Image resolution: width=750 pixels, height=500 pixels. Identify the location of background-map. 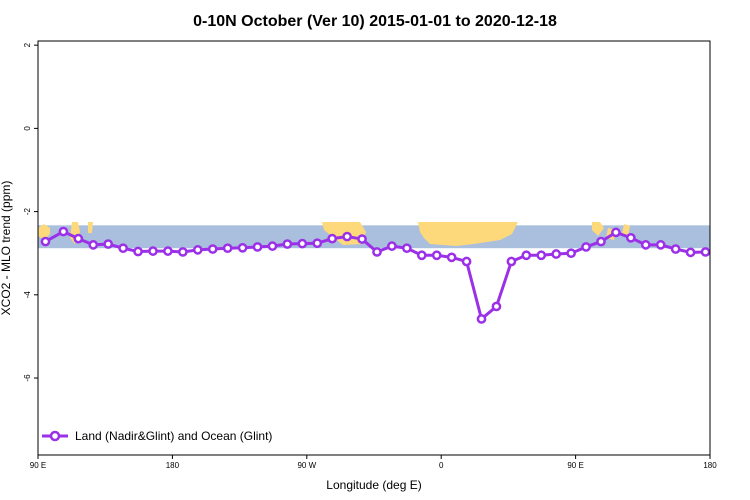
(374, 235).